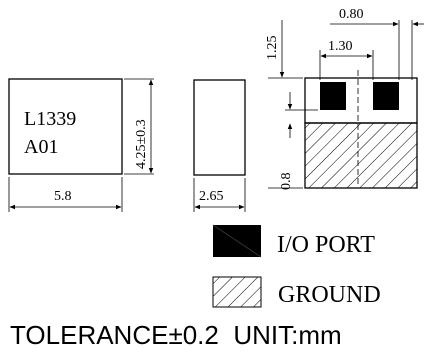  What do you see at coordinates (63, 196) in the screenshot?
I see `width-dimension-label: 5.8` at bounding box center [63, 196].